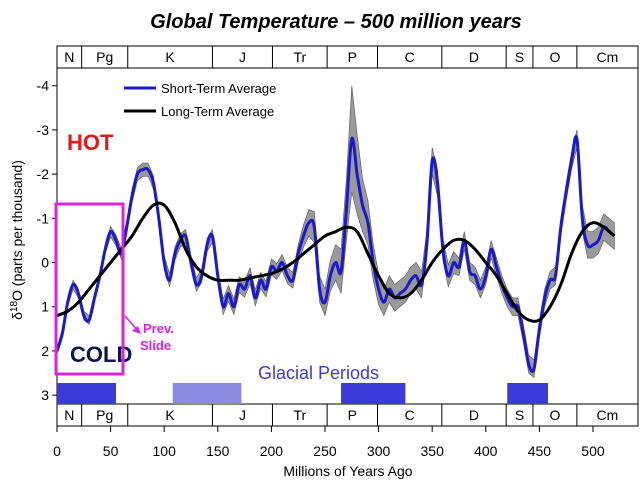 The height and width of the screenshot is (480, 640). Describe the element at coordinates (90, 142) in the screenshot. I see `hot-annotation: HOT` at that location.